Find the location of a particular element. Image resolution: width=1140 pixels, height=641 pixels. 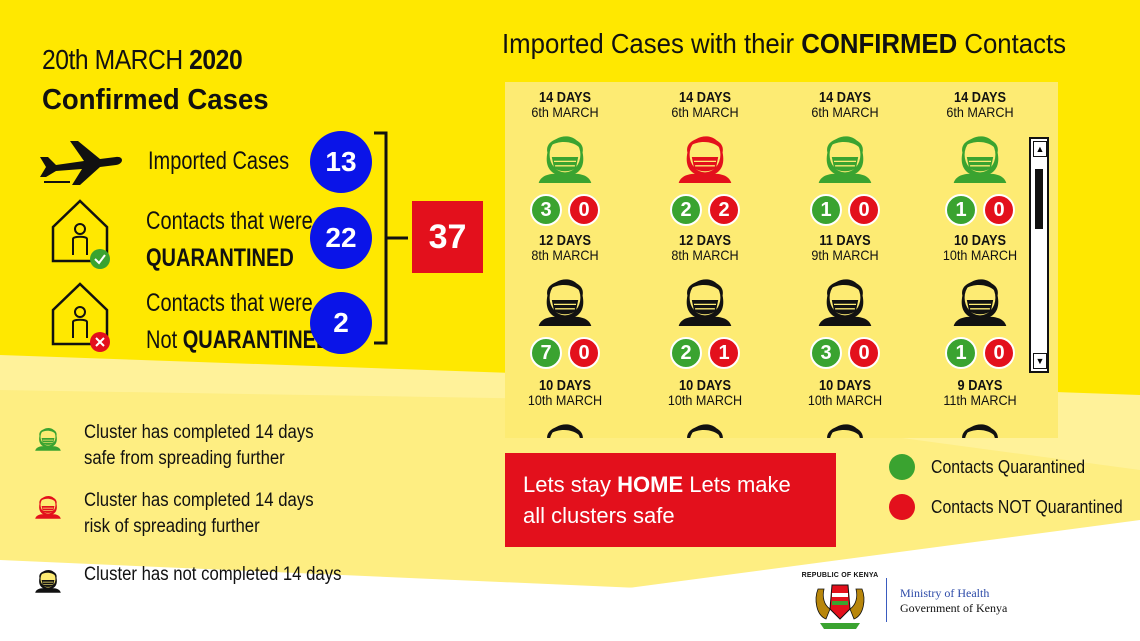

kenya-coat-of-arms: REPUBLIC OF KENYA is located at coordinates (840, 604).